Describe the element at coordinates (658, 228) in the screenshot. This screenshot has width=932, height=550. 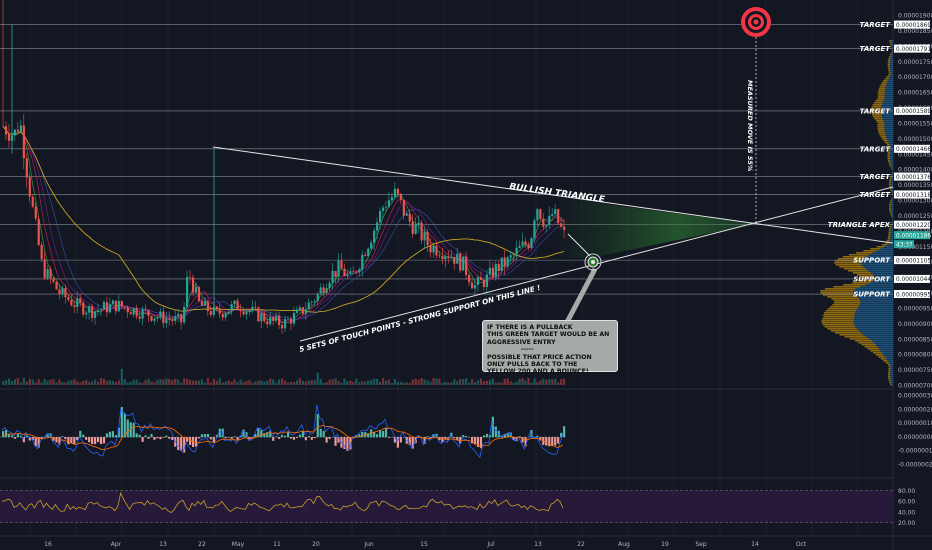
I see `green-projection-zone` at that location.